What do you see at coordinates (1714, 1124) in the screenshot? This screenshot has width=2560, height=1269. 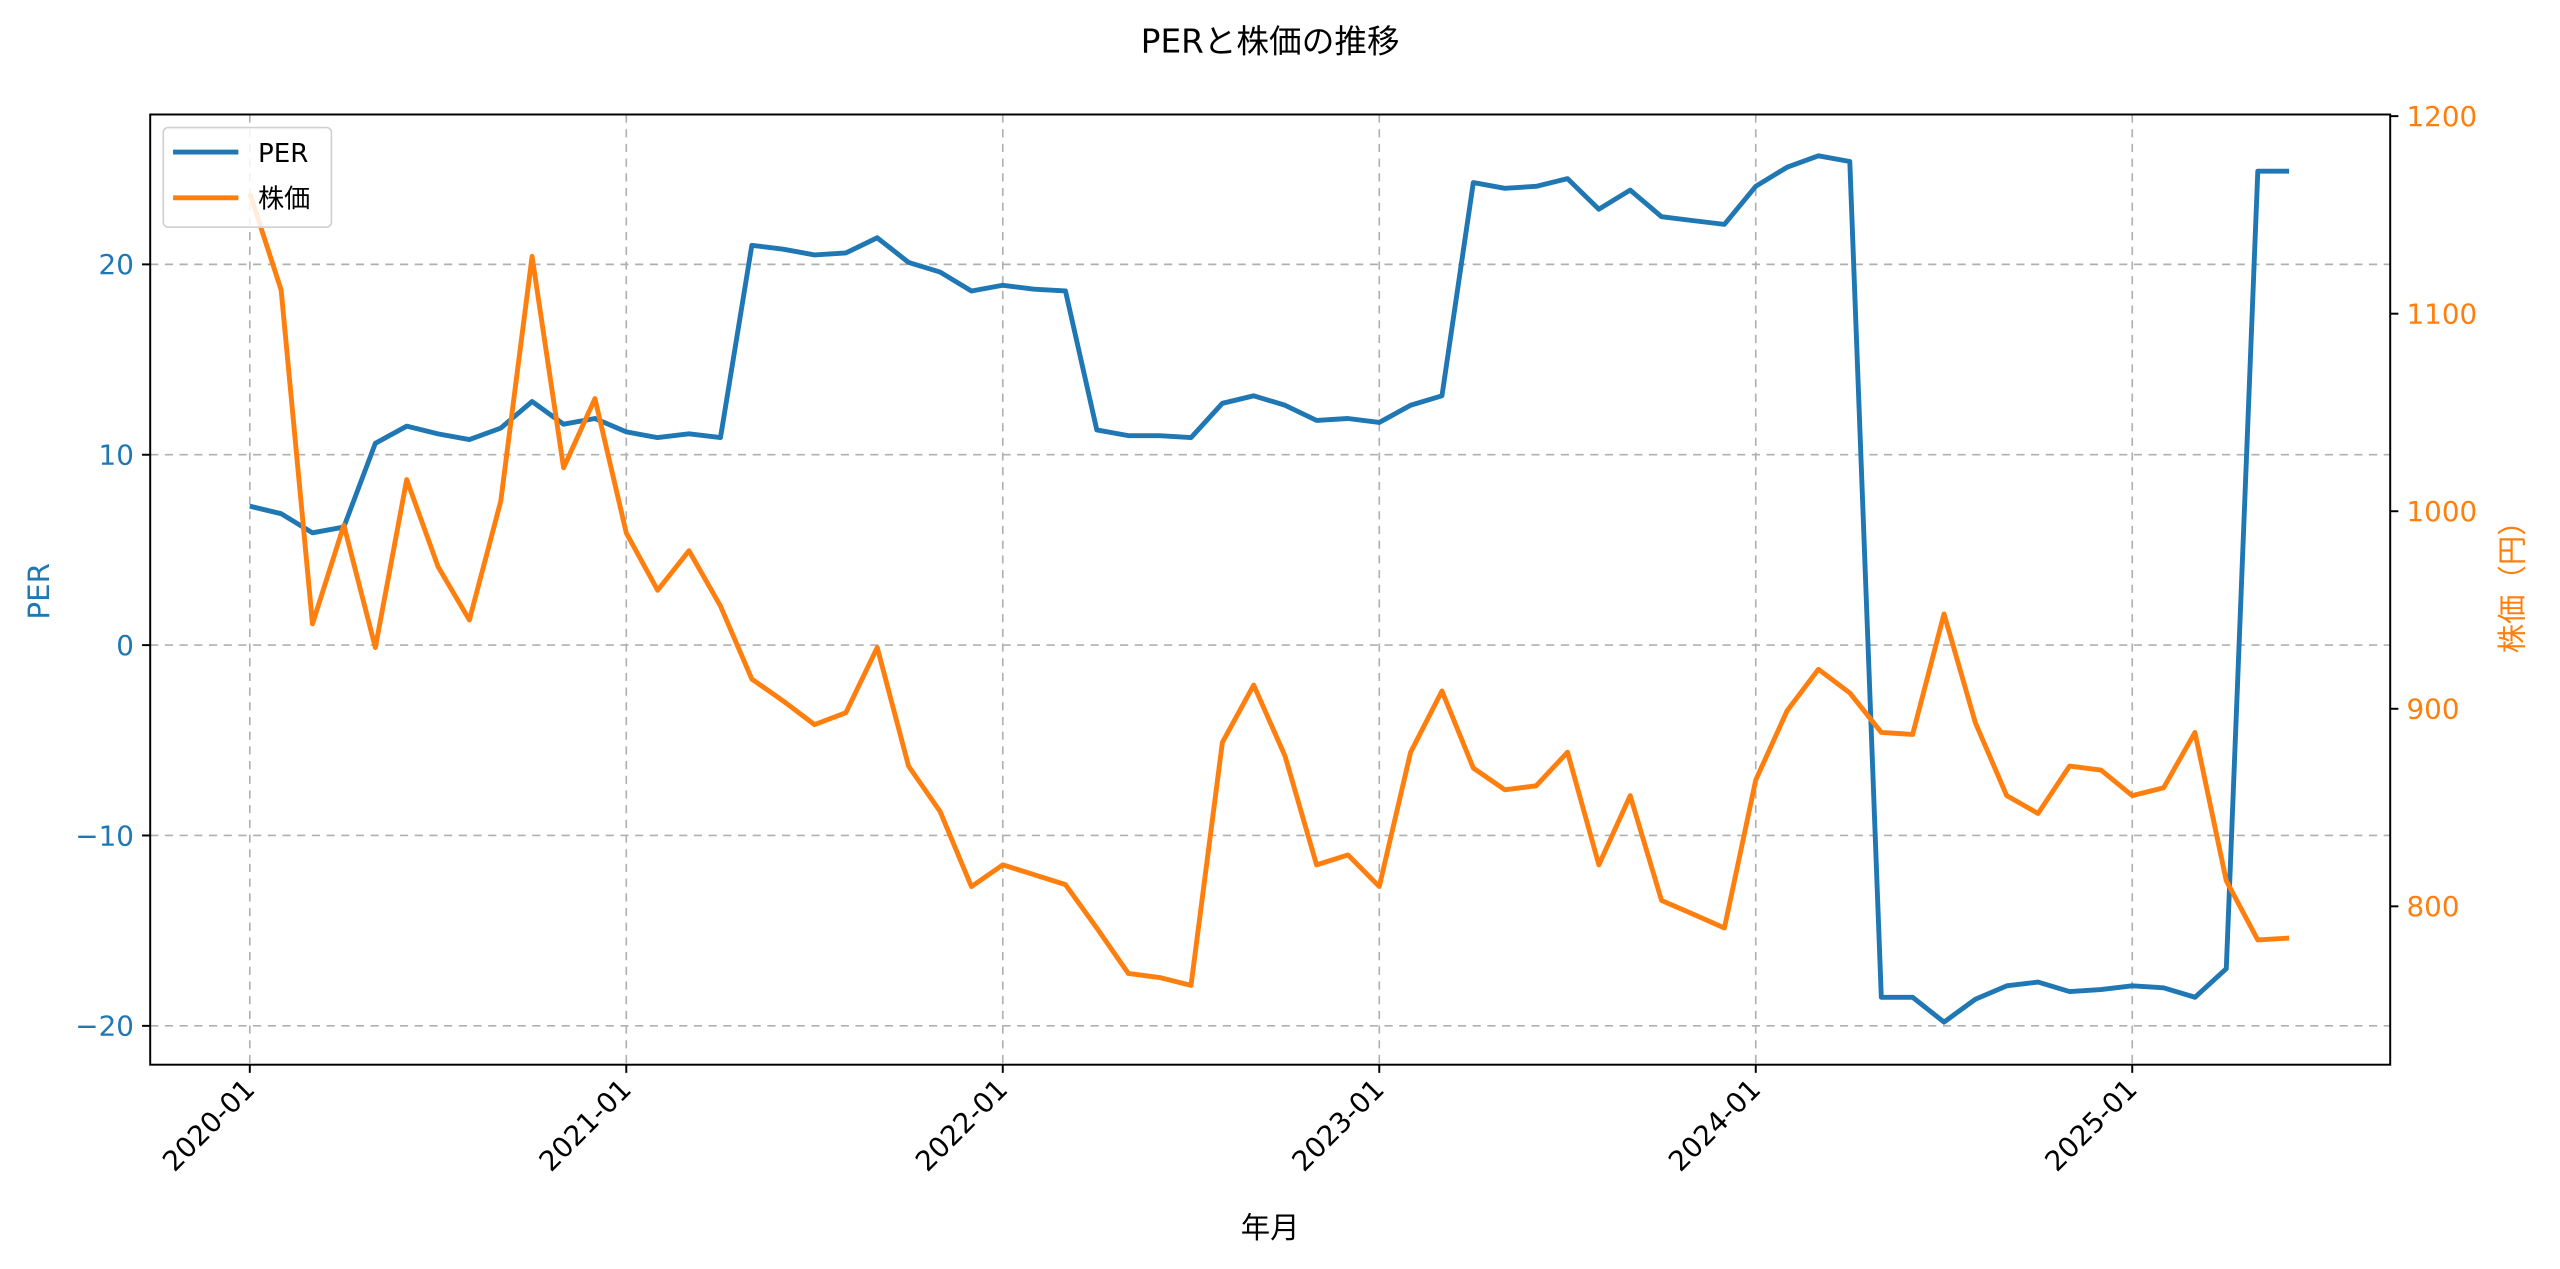 I see `x-tick-label: 2024-01` at bounding box center [1714, 1124].